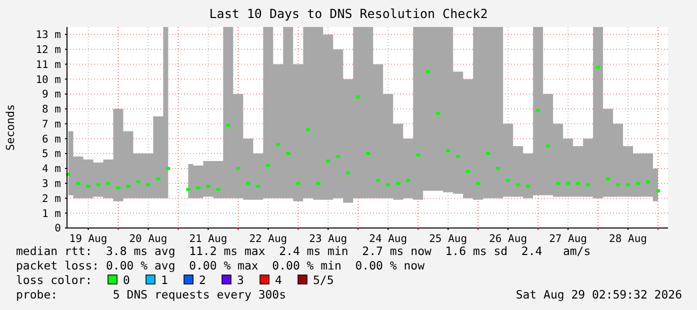 This screenshot has height=310, width=697. I want to click on y-tick-label: 3 m, so click(51, 184).